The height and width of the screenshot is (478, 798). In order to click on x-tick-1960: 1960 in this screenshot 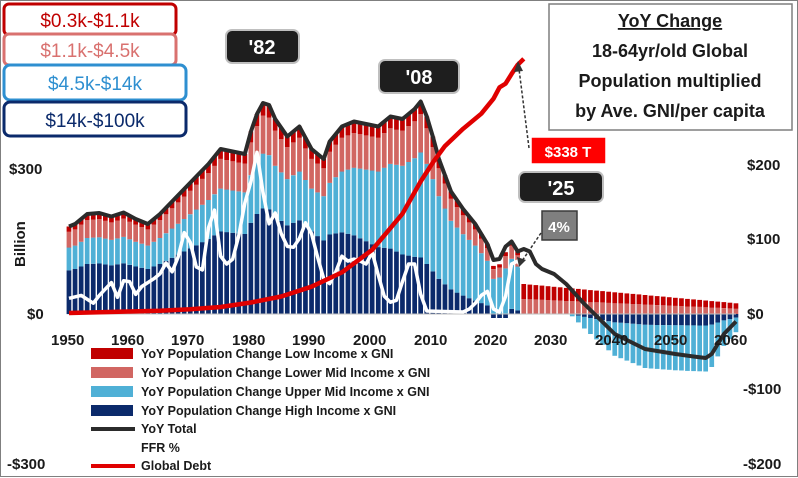, I will do `click(127, 340)`.